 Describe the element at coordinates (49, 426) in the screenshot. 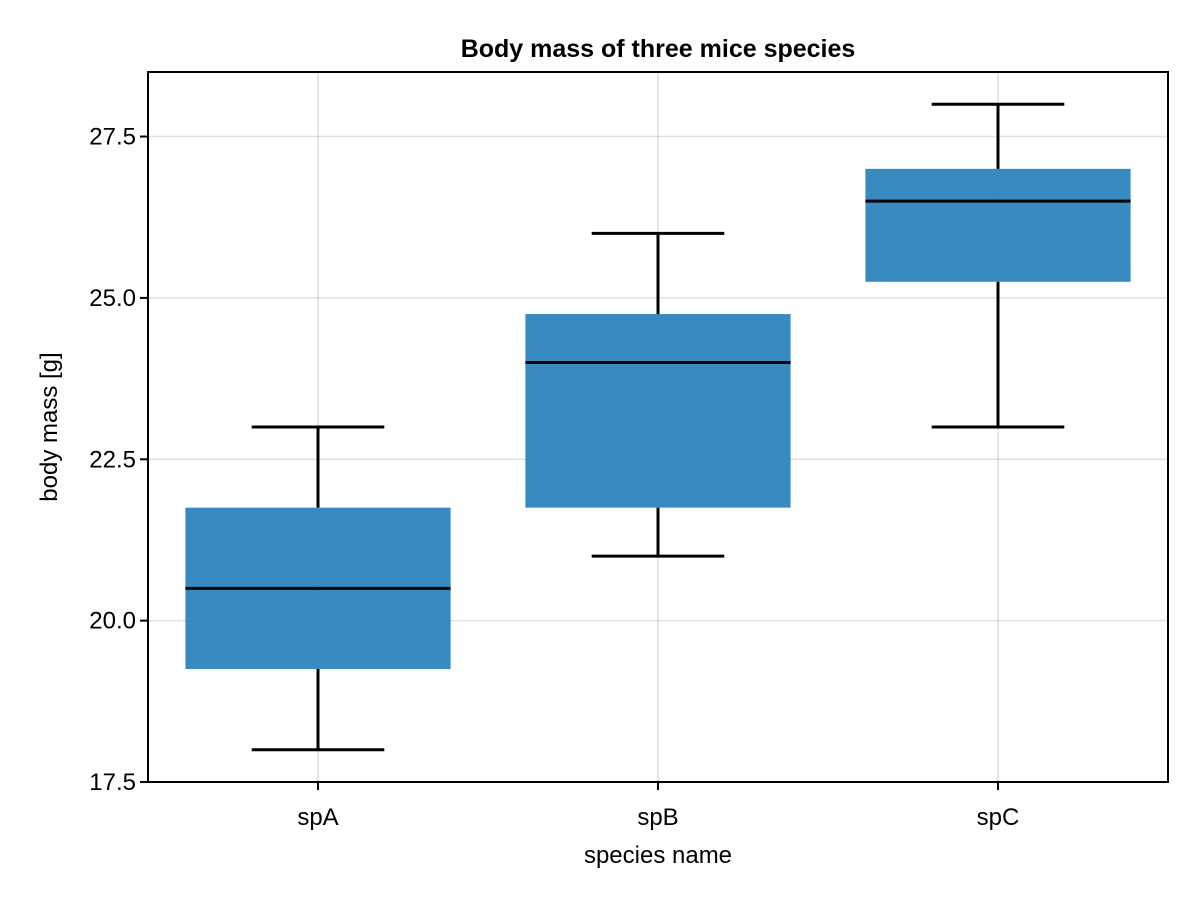

I see `y-axis-label: body mass [g]` at that location.